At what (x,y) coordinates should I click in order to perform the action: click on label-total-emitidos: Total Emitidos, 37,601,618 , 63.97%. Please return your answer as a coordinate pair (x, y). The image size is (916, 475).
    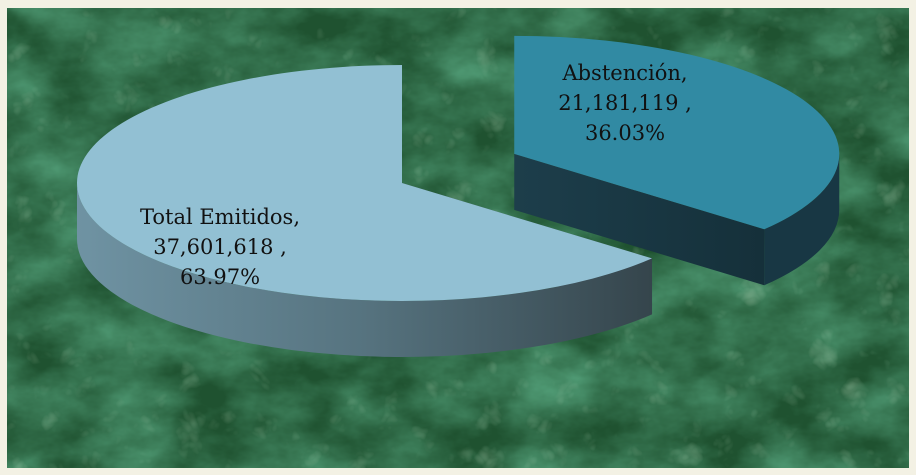
    Looking at the image, I should click on (220, 247).